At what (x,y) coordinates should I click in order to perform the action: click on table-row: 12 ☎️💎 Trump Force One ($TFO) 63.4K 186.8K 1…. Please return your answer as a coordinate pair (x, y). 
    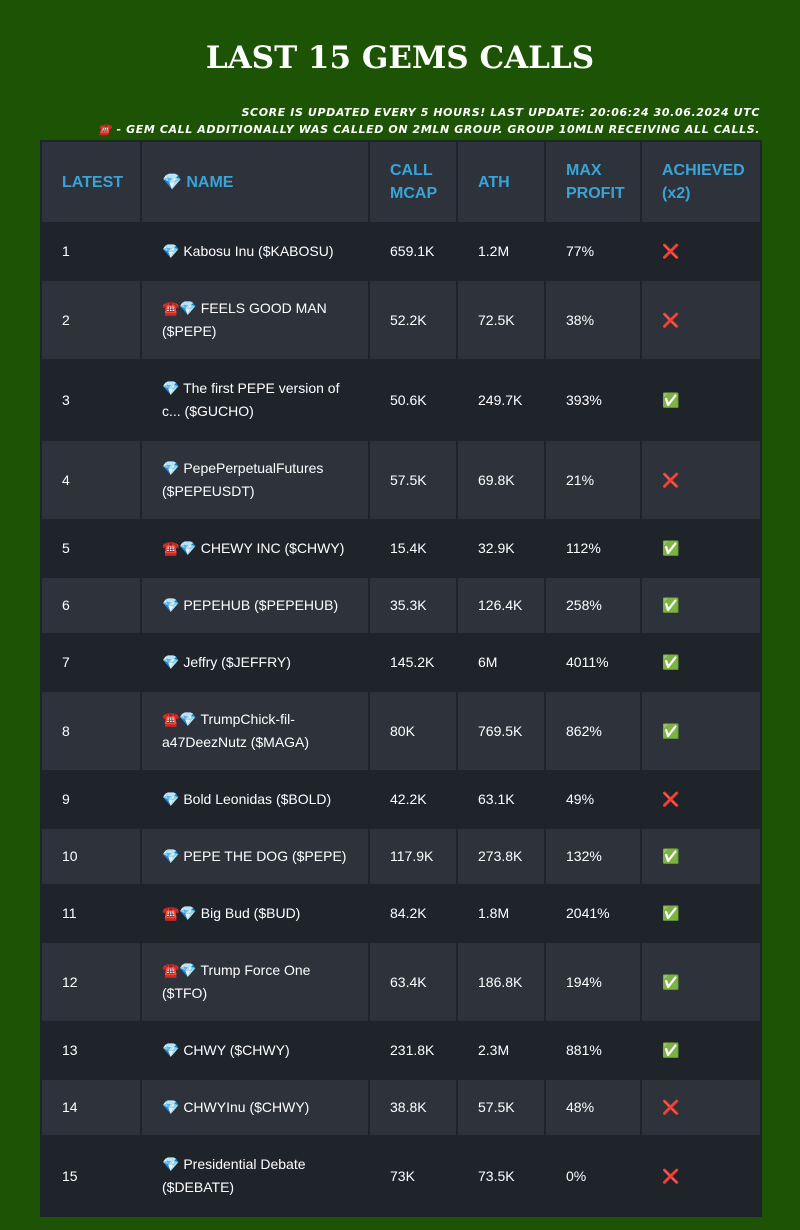
    Looking at the image, I should click on (401, 982).